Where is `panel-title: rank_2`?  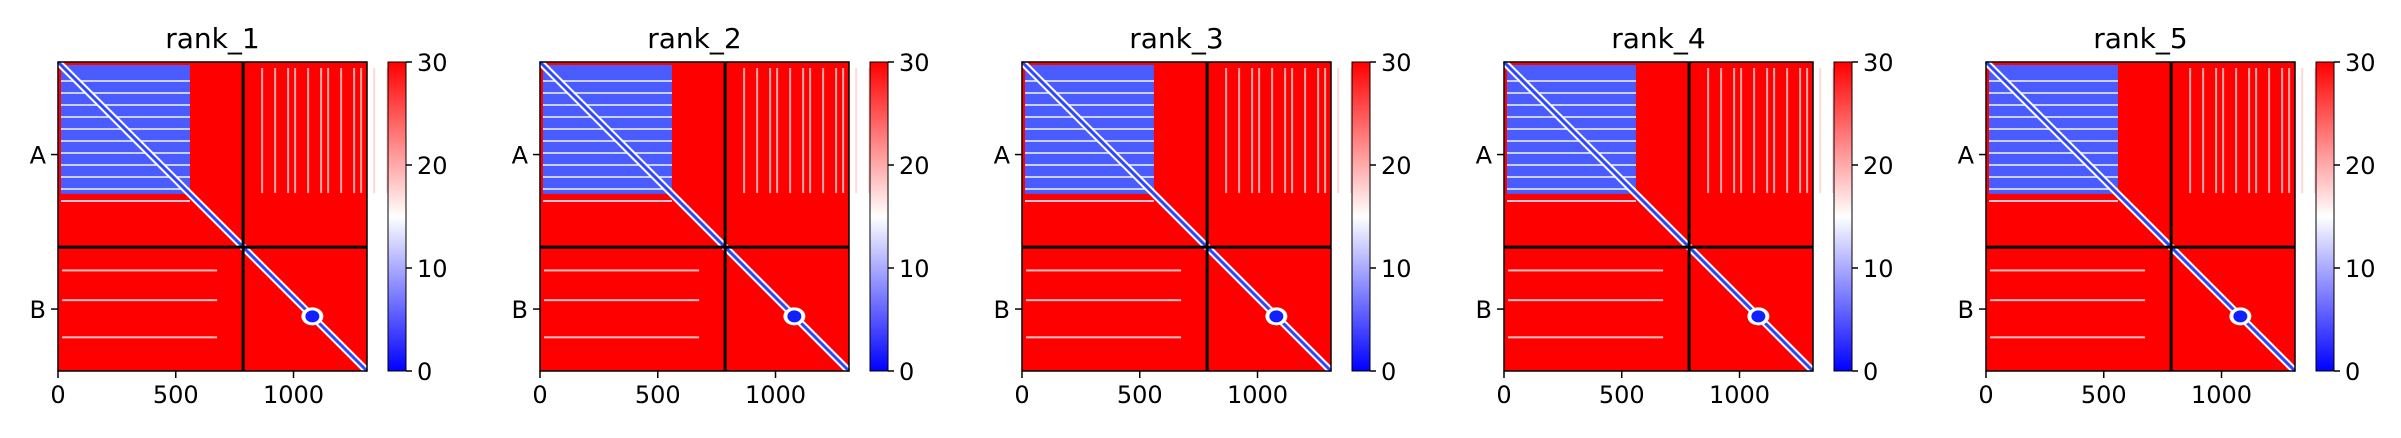 panel-title: rank_2 is located at coordinates (694, 38).